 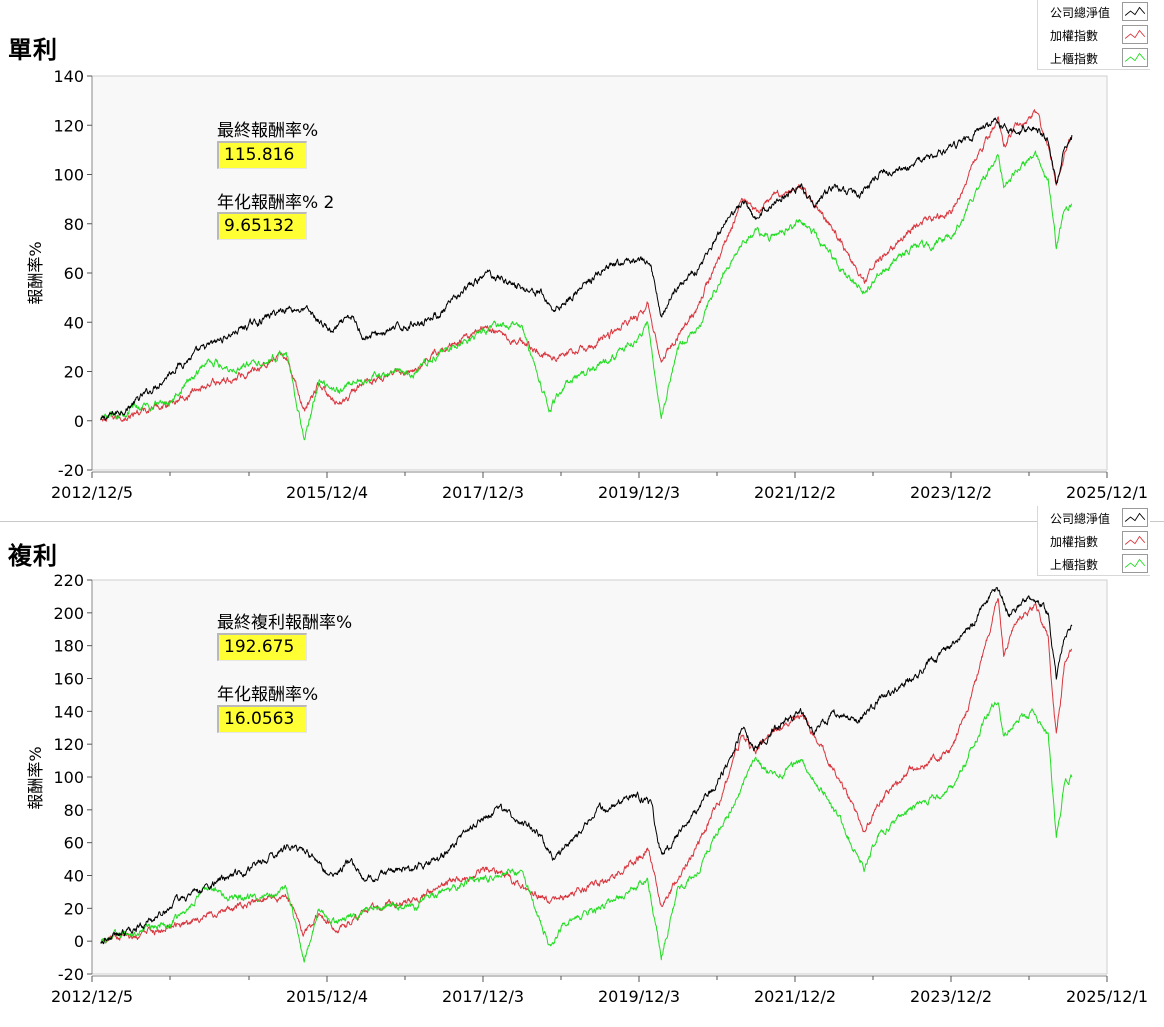 I want to click on panel-title: 複利, so click(x=33, y=556).